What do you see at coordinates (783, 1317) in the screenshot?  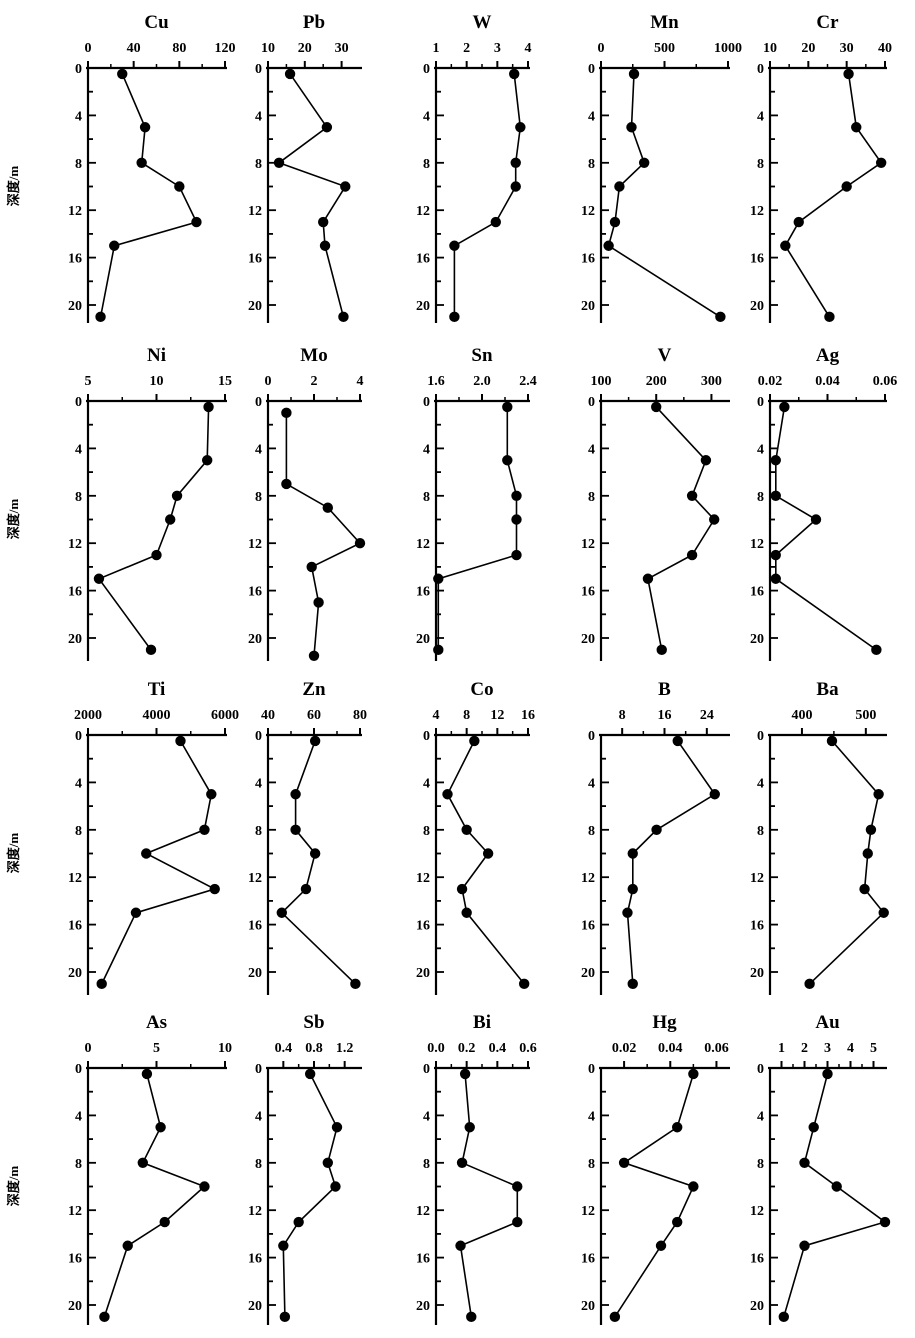 I see `data-point-au` at bounding box center [783, 1317].